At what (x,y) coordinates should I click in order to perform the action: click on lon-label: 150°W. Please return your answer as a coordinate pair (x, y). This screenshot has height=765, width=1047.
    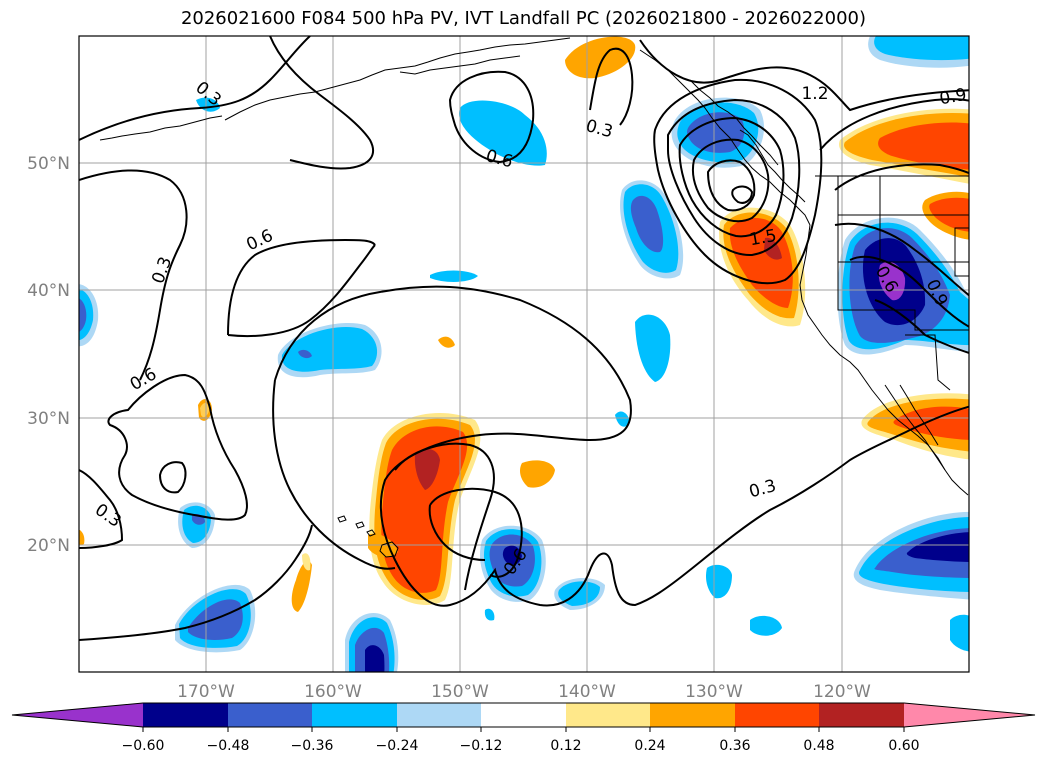
    Looking at the image, I should click on (460, 692).